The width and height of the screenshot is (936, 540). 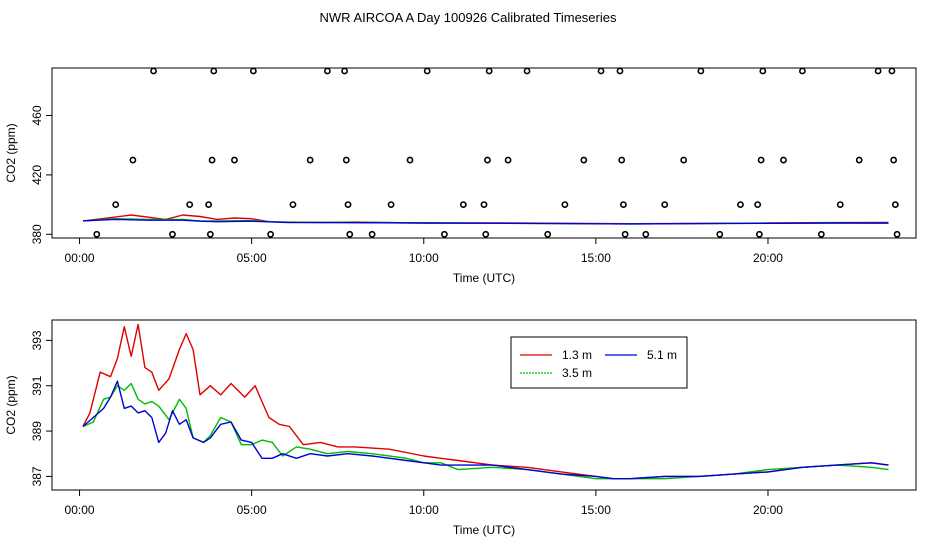 I want to click on bottom-x-axis-label: Time (UTC), so click(x=484, y=530).